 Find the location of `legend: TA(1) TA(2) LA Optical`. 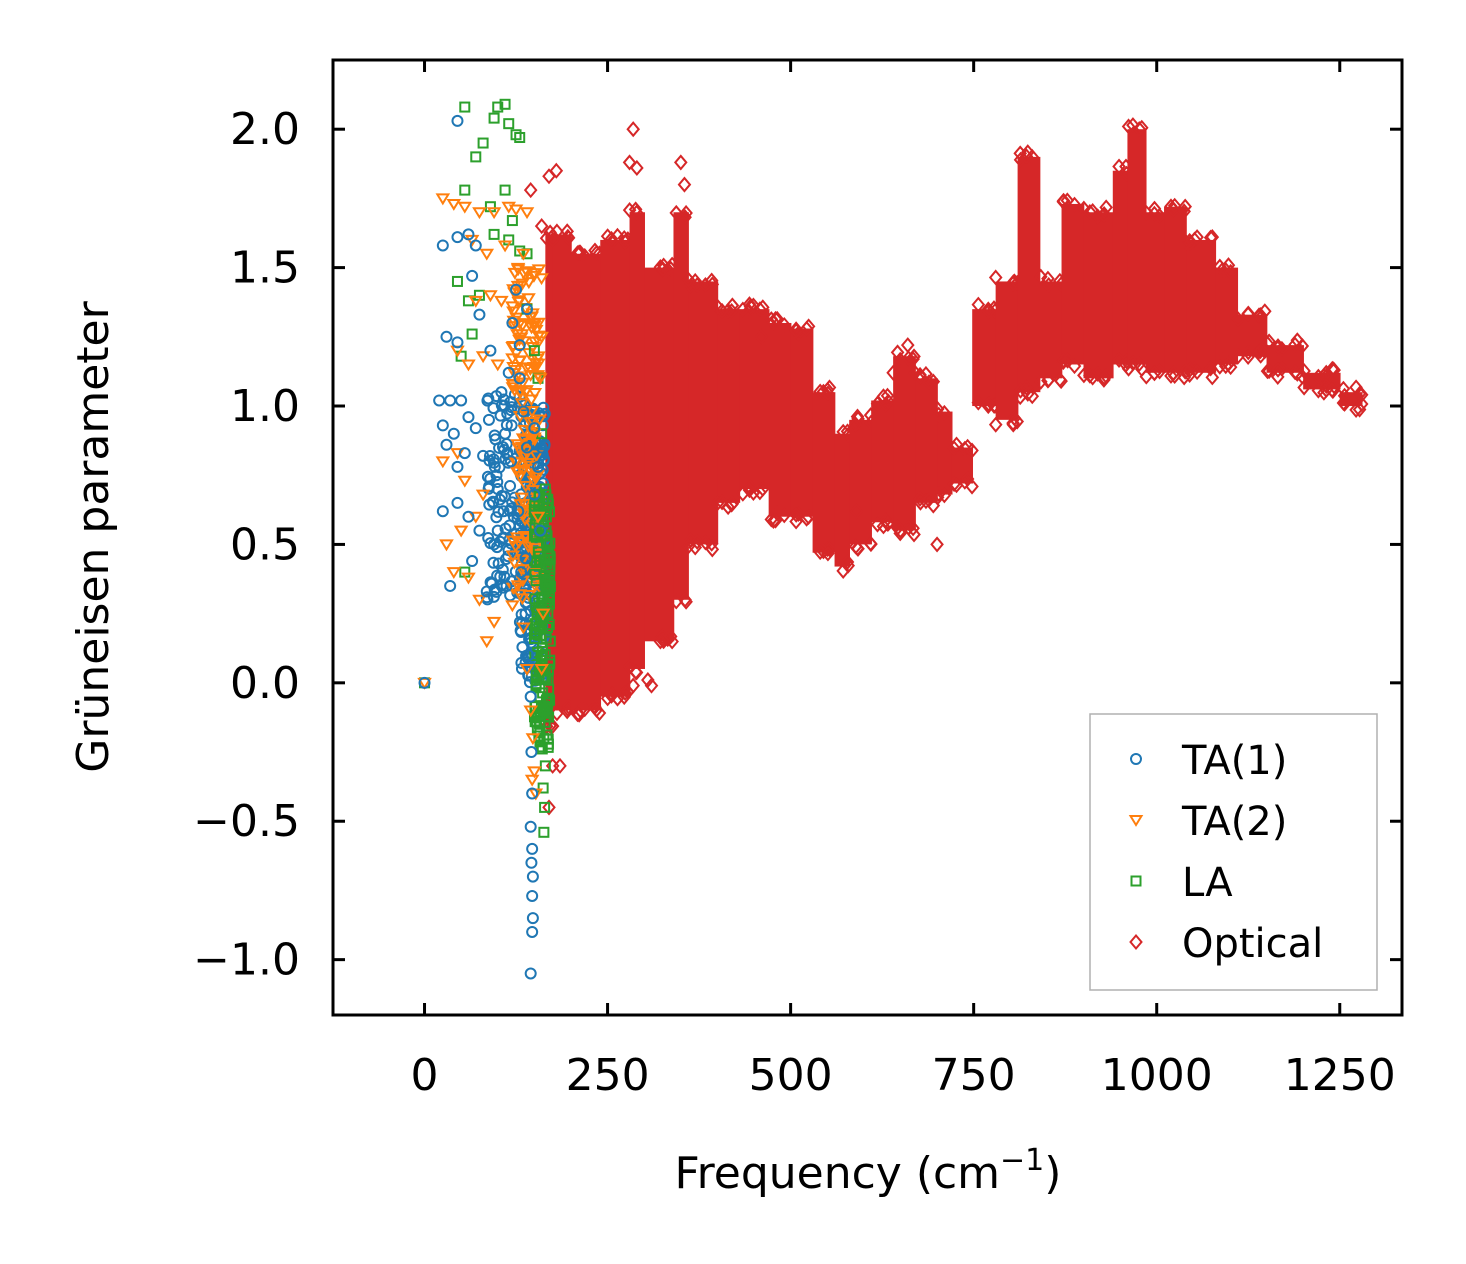

legend: TA(1) TA(2) LA Optical is located at coordinates (1233, 852).